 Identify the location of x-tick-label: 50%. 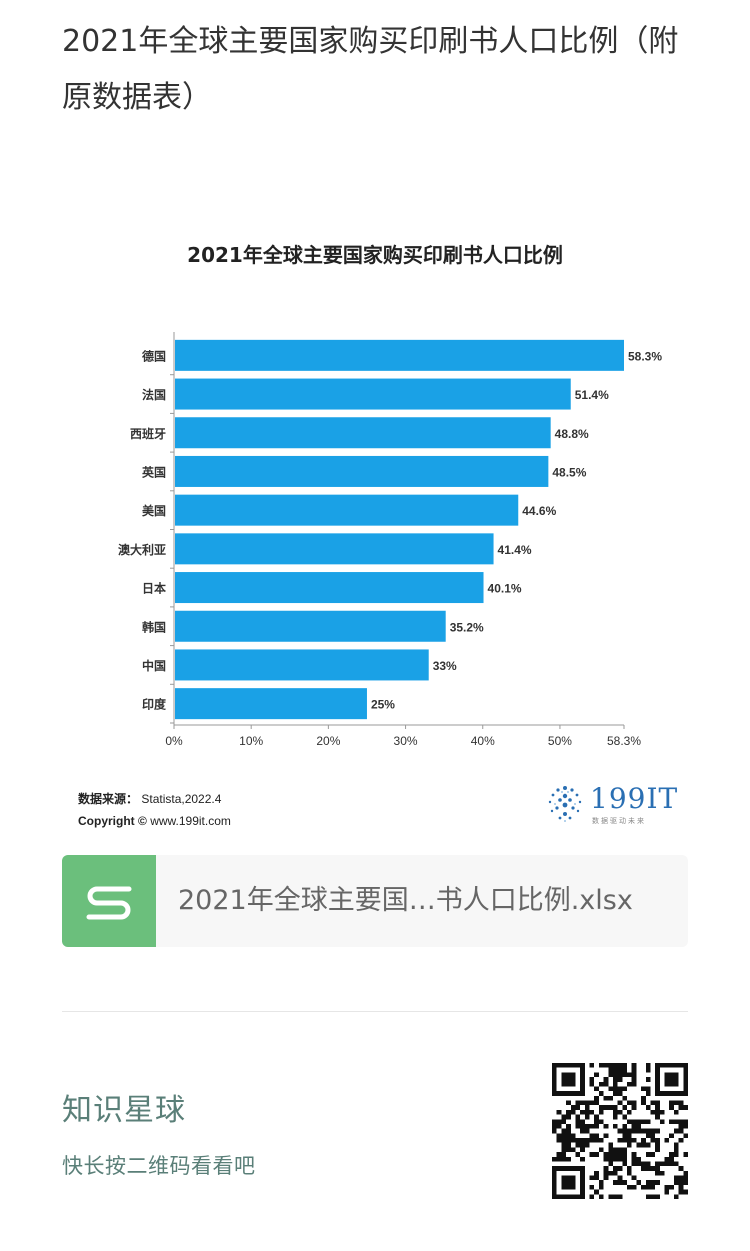
(560, 741).